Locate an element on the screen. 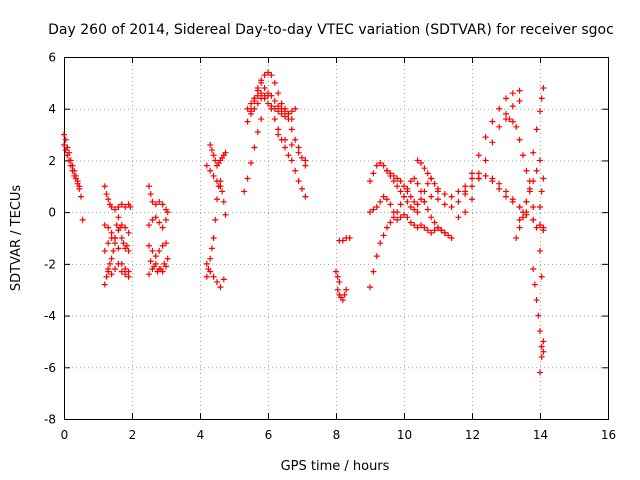 The width and height of the screenshot is (640, 480). y-tick-label: 4 is located at coordinates (52, 109).